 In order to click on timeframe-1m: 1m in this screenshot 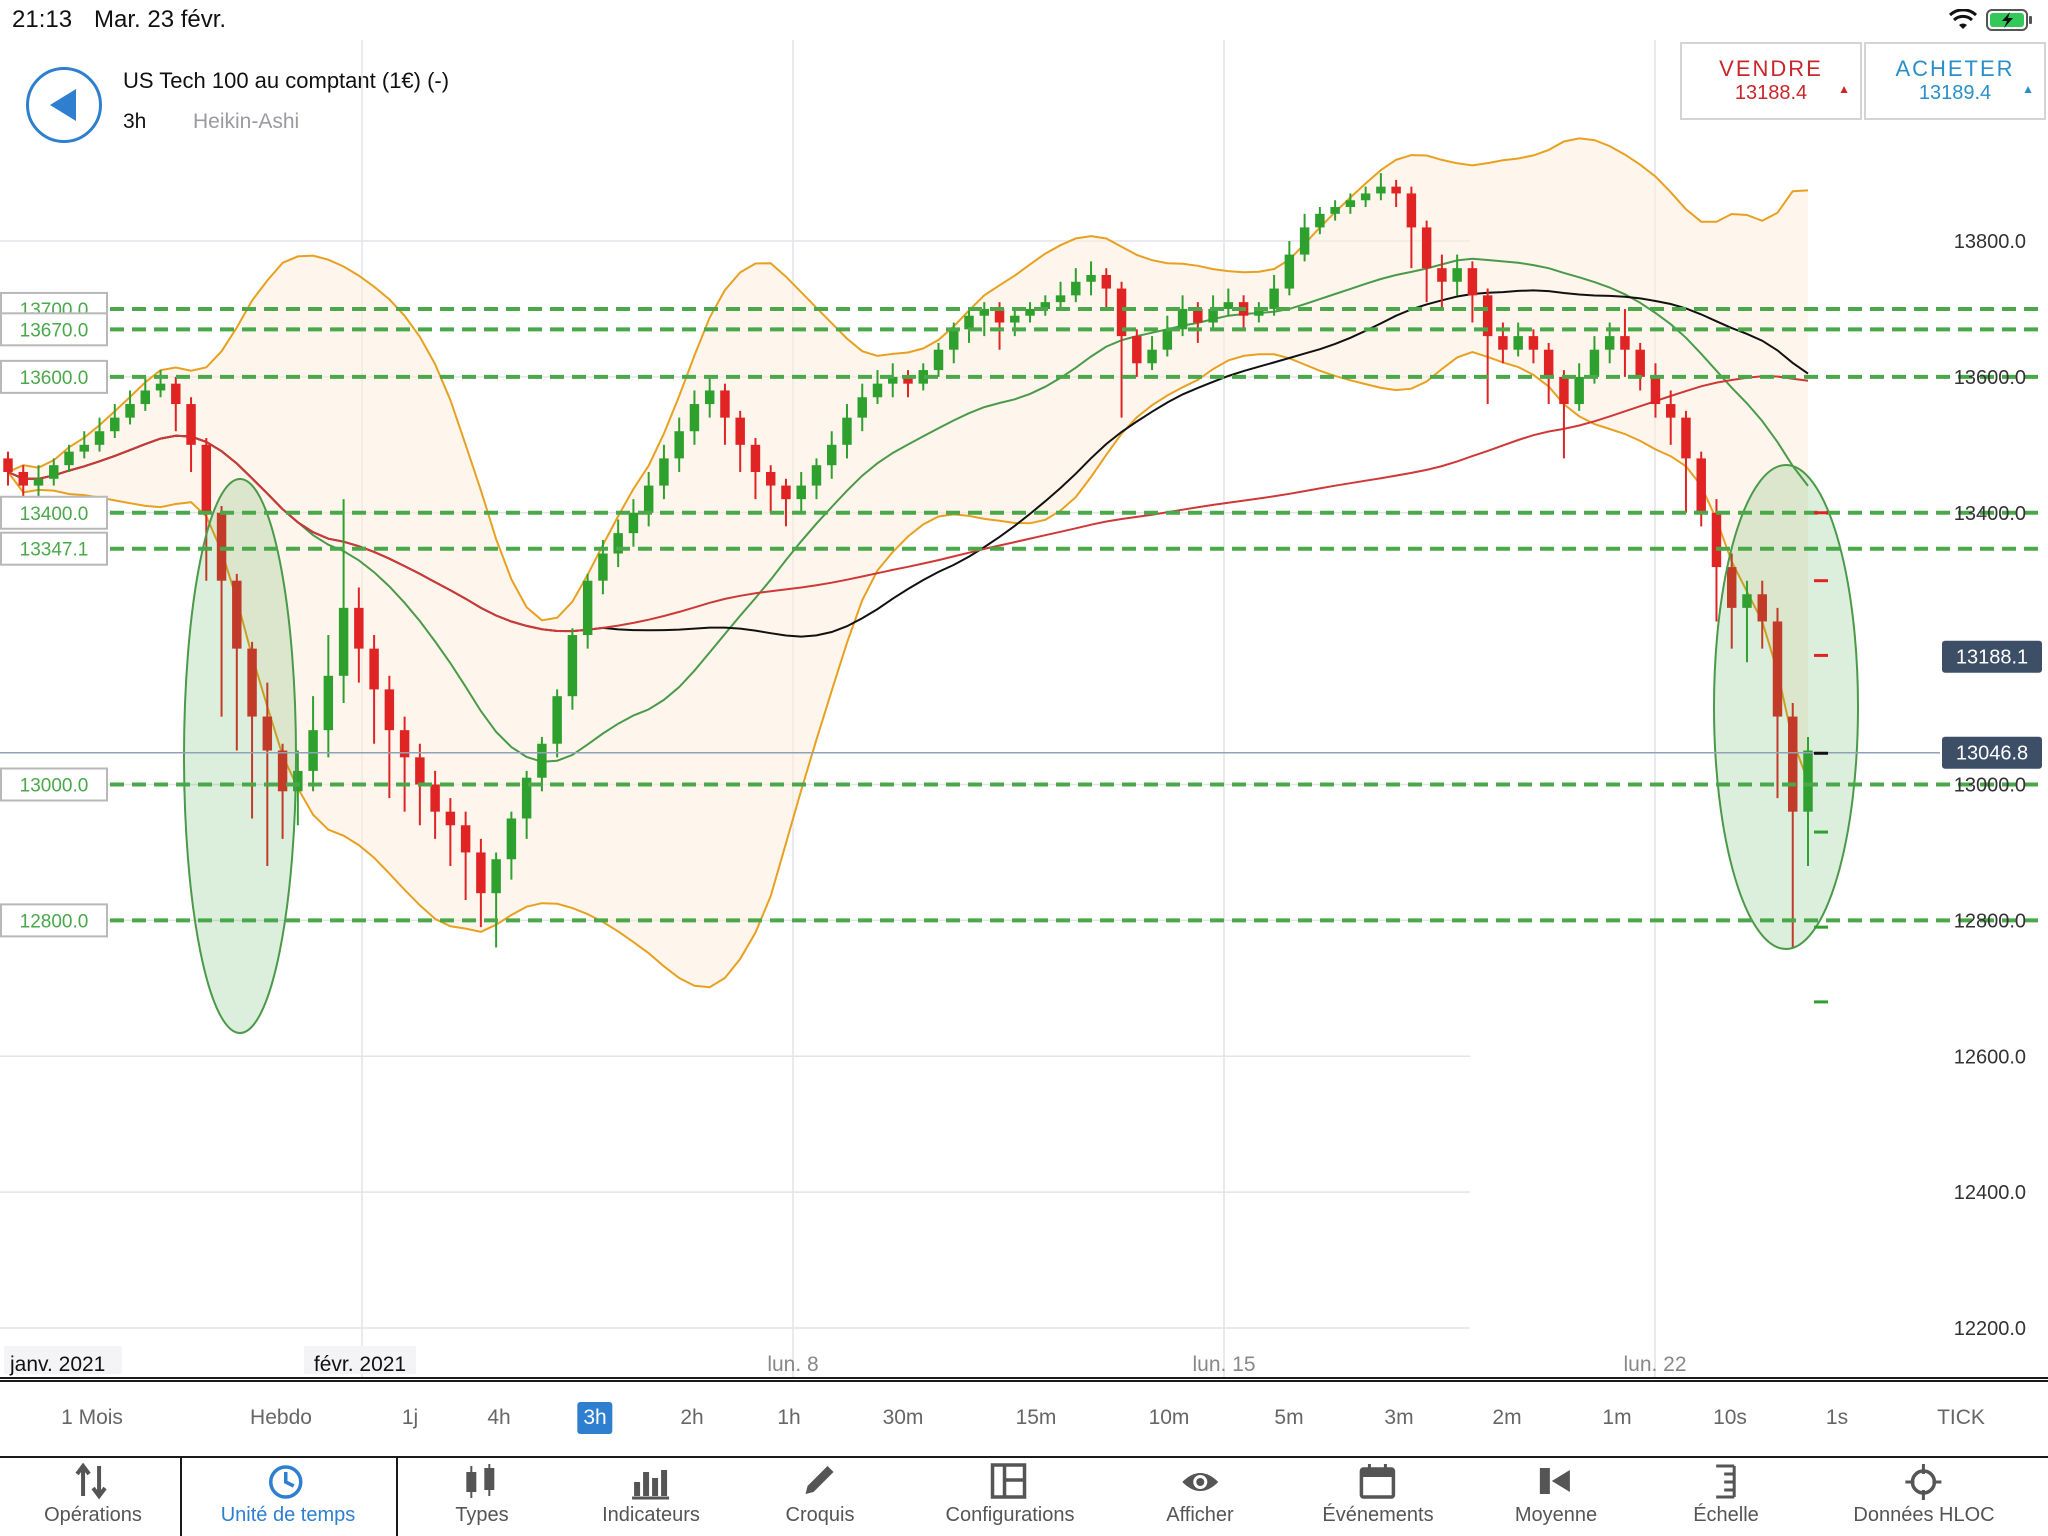, I will do `click(1617, 1417)`.